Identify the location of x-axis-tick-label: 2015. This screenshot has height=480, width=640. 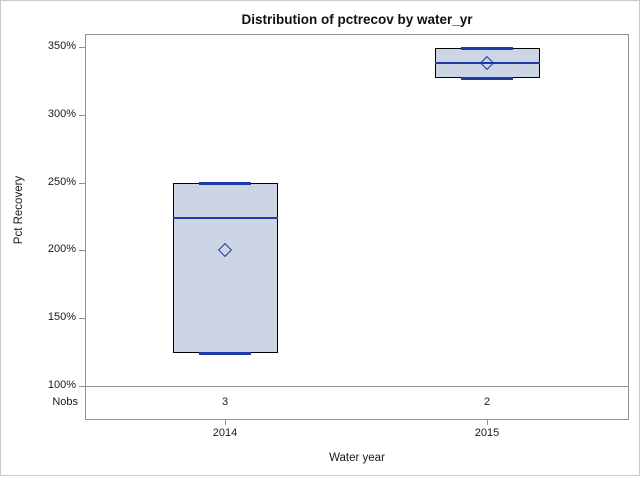
(487, 433).